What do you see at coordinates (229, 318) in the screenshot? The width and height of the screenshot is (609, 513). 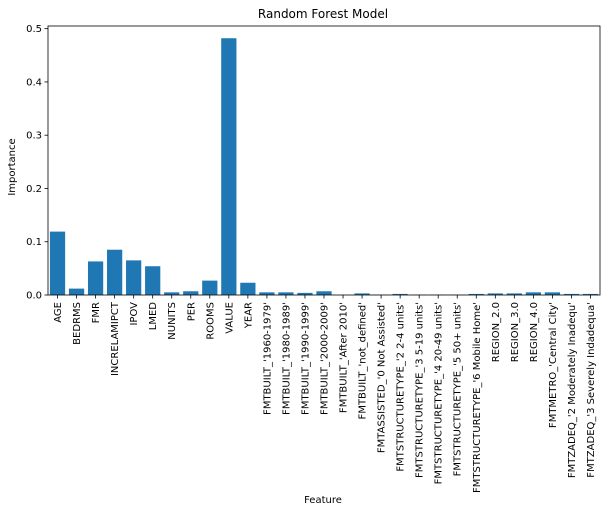 I see `x-tick-label: VALUE` at bounding box center [229, 318].